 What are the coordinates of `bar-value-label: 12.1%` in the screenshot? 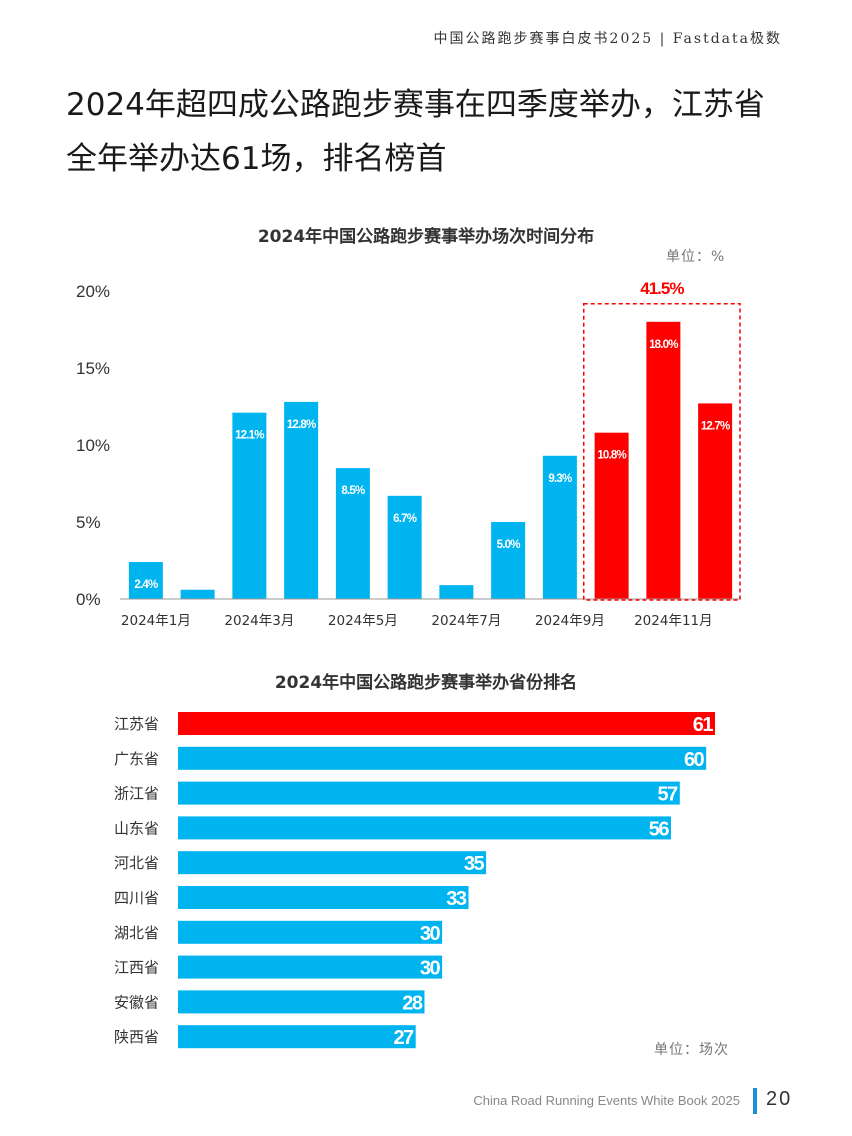 It's located at (249, 436).